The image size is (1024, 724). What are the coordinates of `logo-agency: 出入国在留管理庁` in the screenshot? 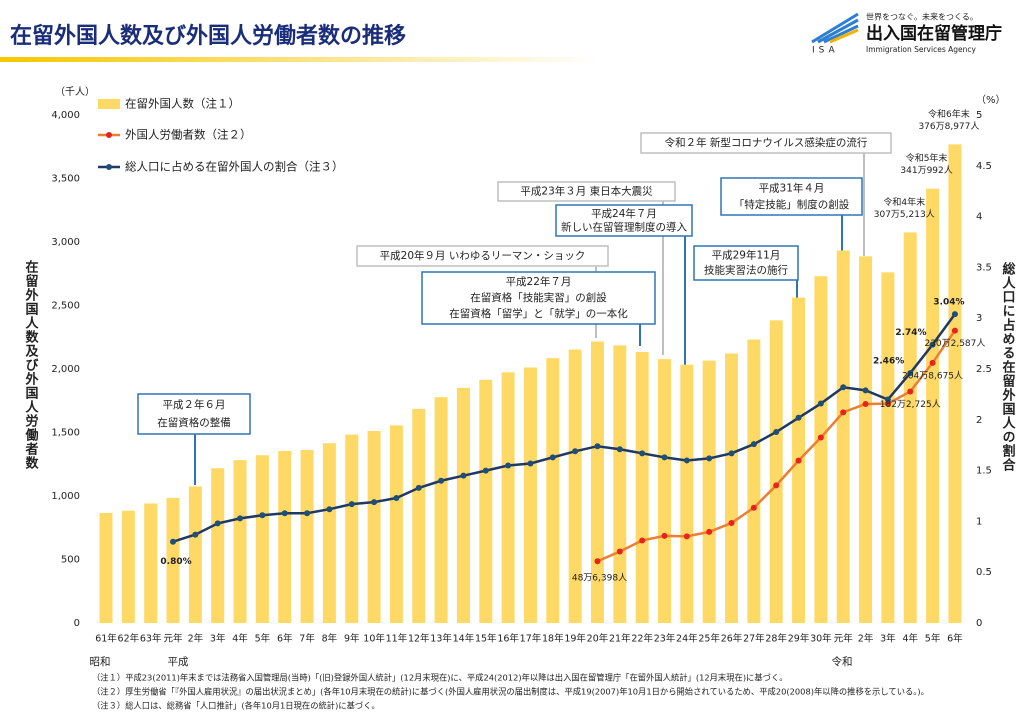 It's located at (934, 33).